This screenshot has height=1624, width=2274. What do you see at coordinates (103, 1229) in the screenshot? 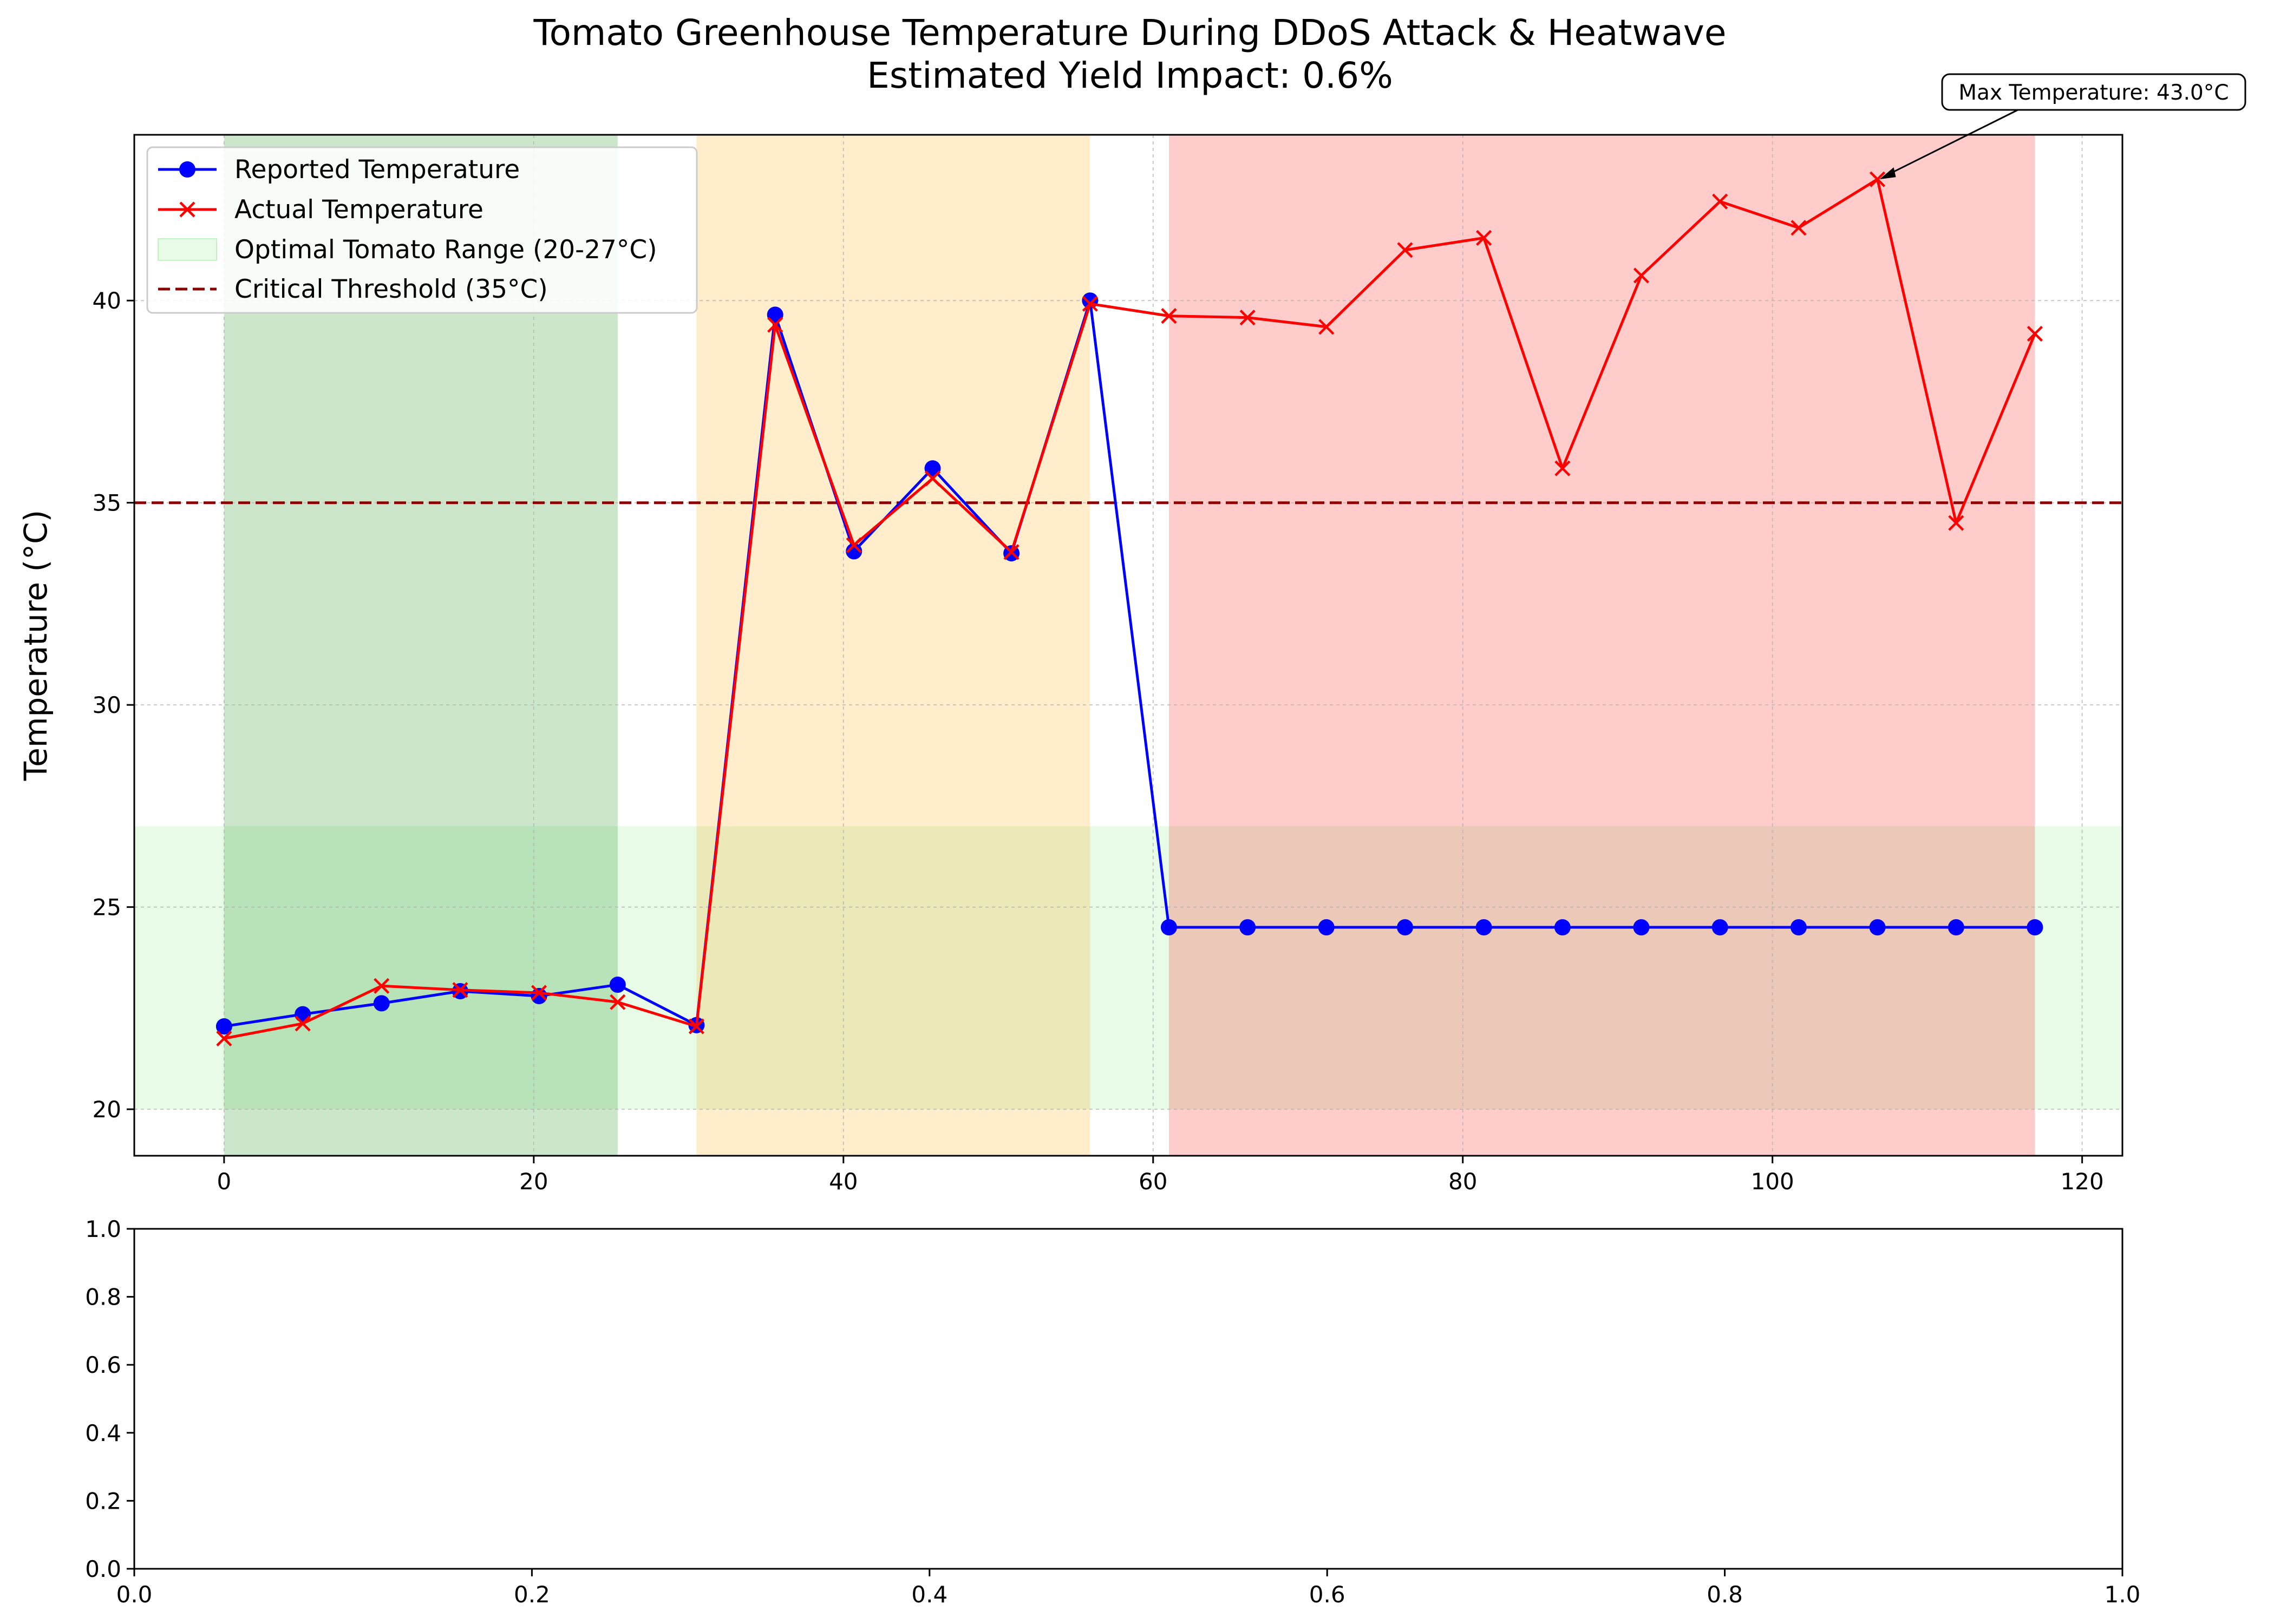
I see `y-tick-label: 1.0` at bounding box center [103, 1229].